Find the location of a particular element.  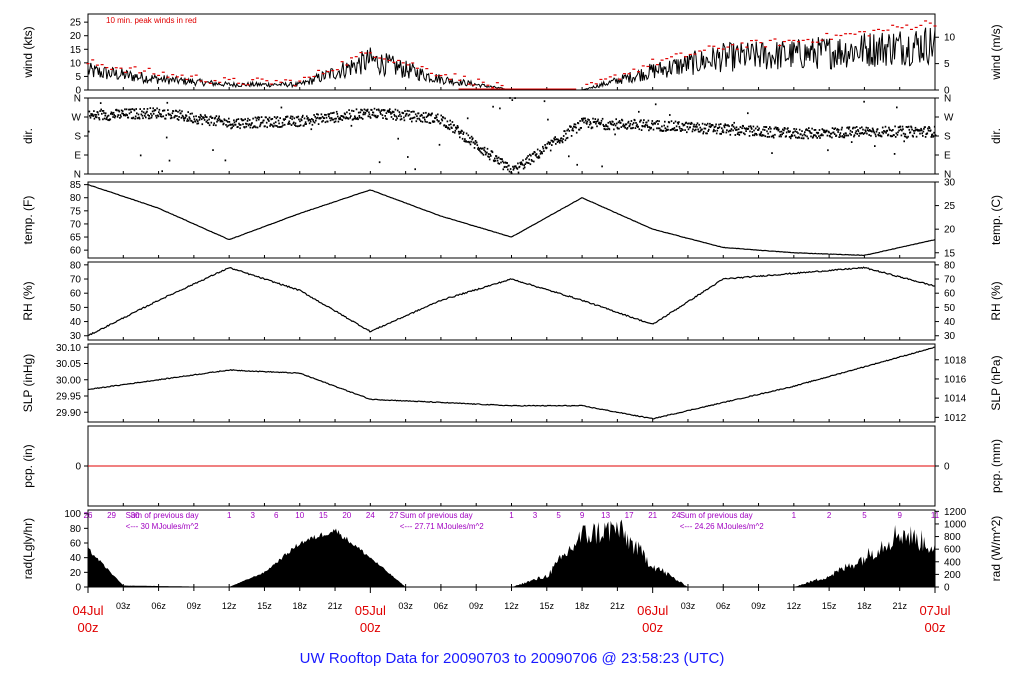

panel-rad is located at coordinates (511, 548).